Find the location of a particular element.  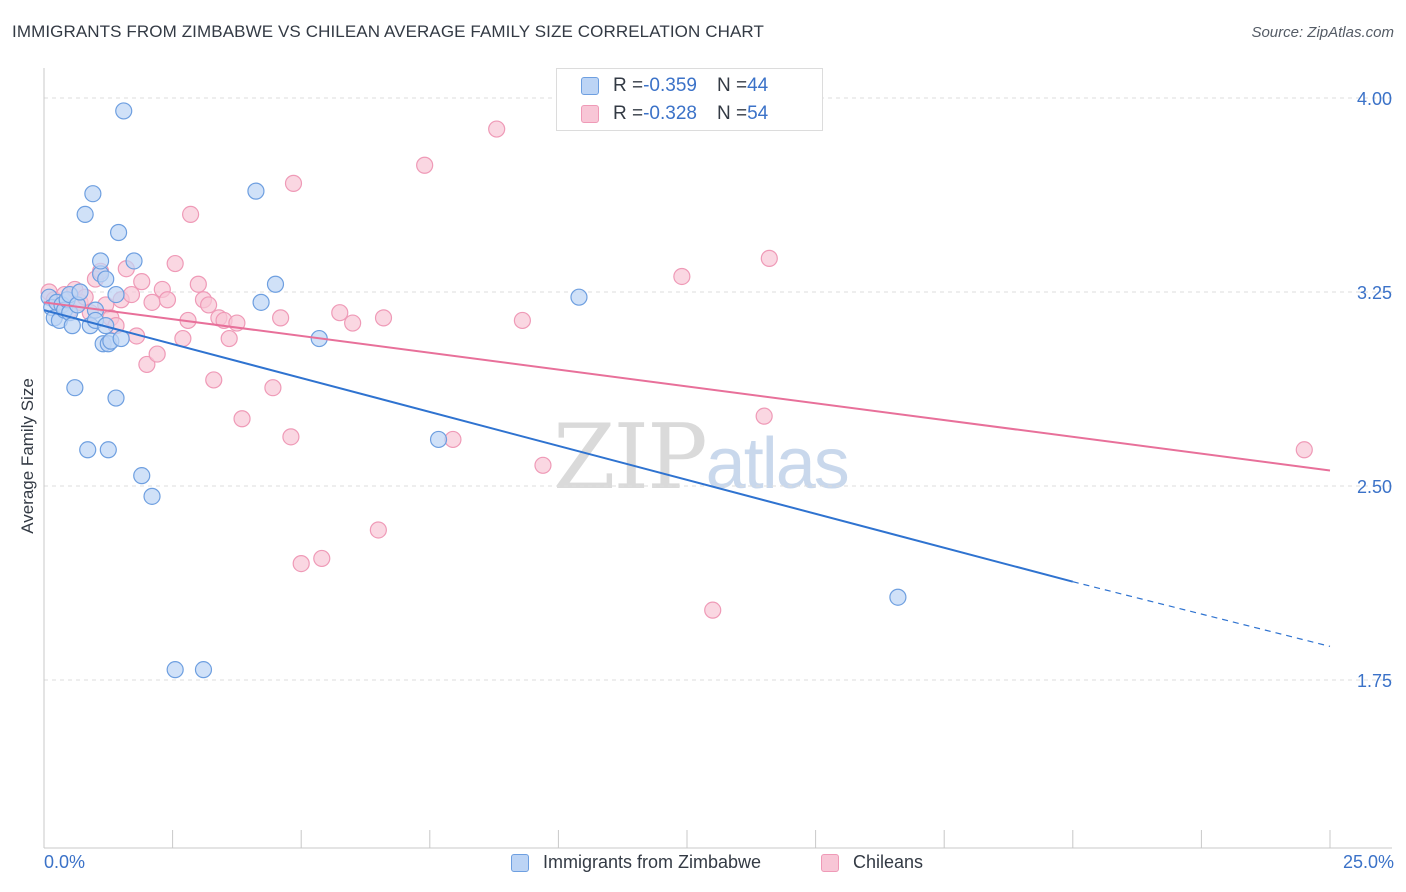

legend-row-chileans: R = -0.328 N = 54 is located at coordinates (674, 114).